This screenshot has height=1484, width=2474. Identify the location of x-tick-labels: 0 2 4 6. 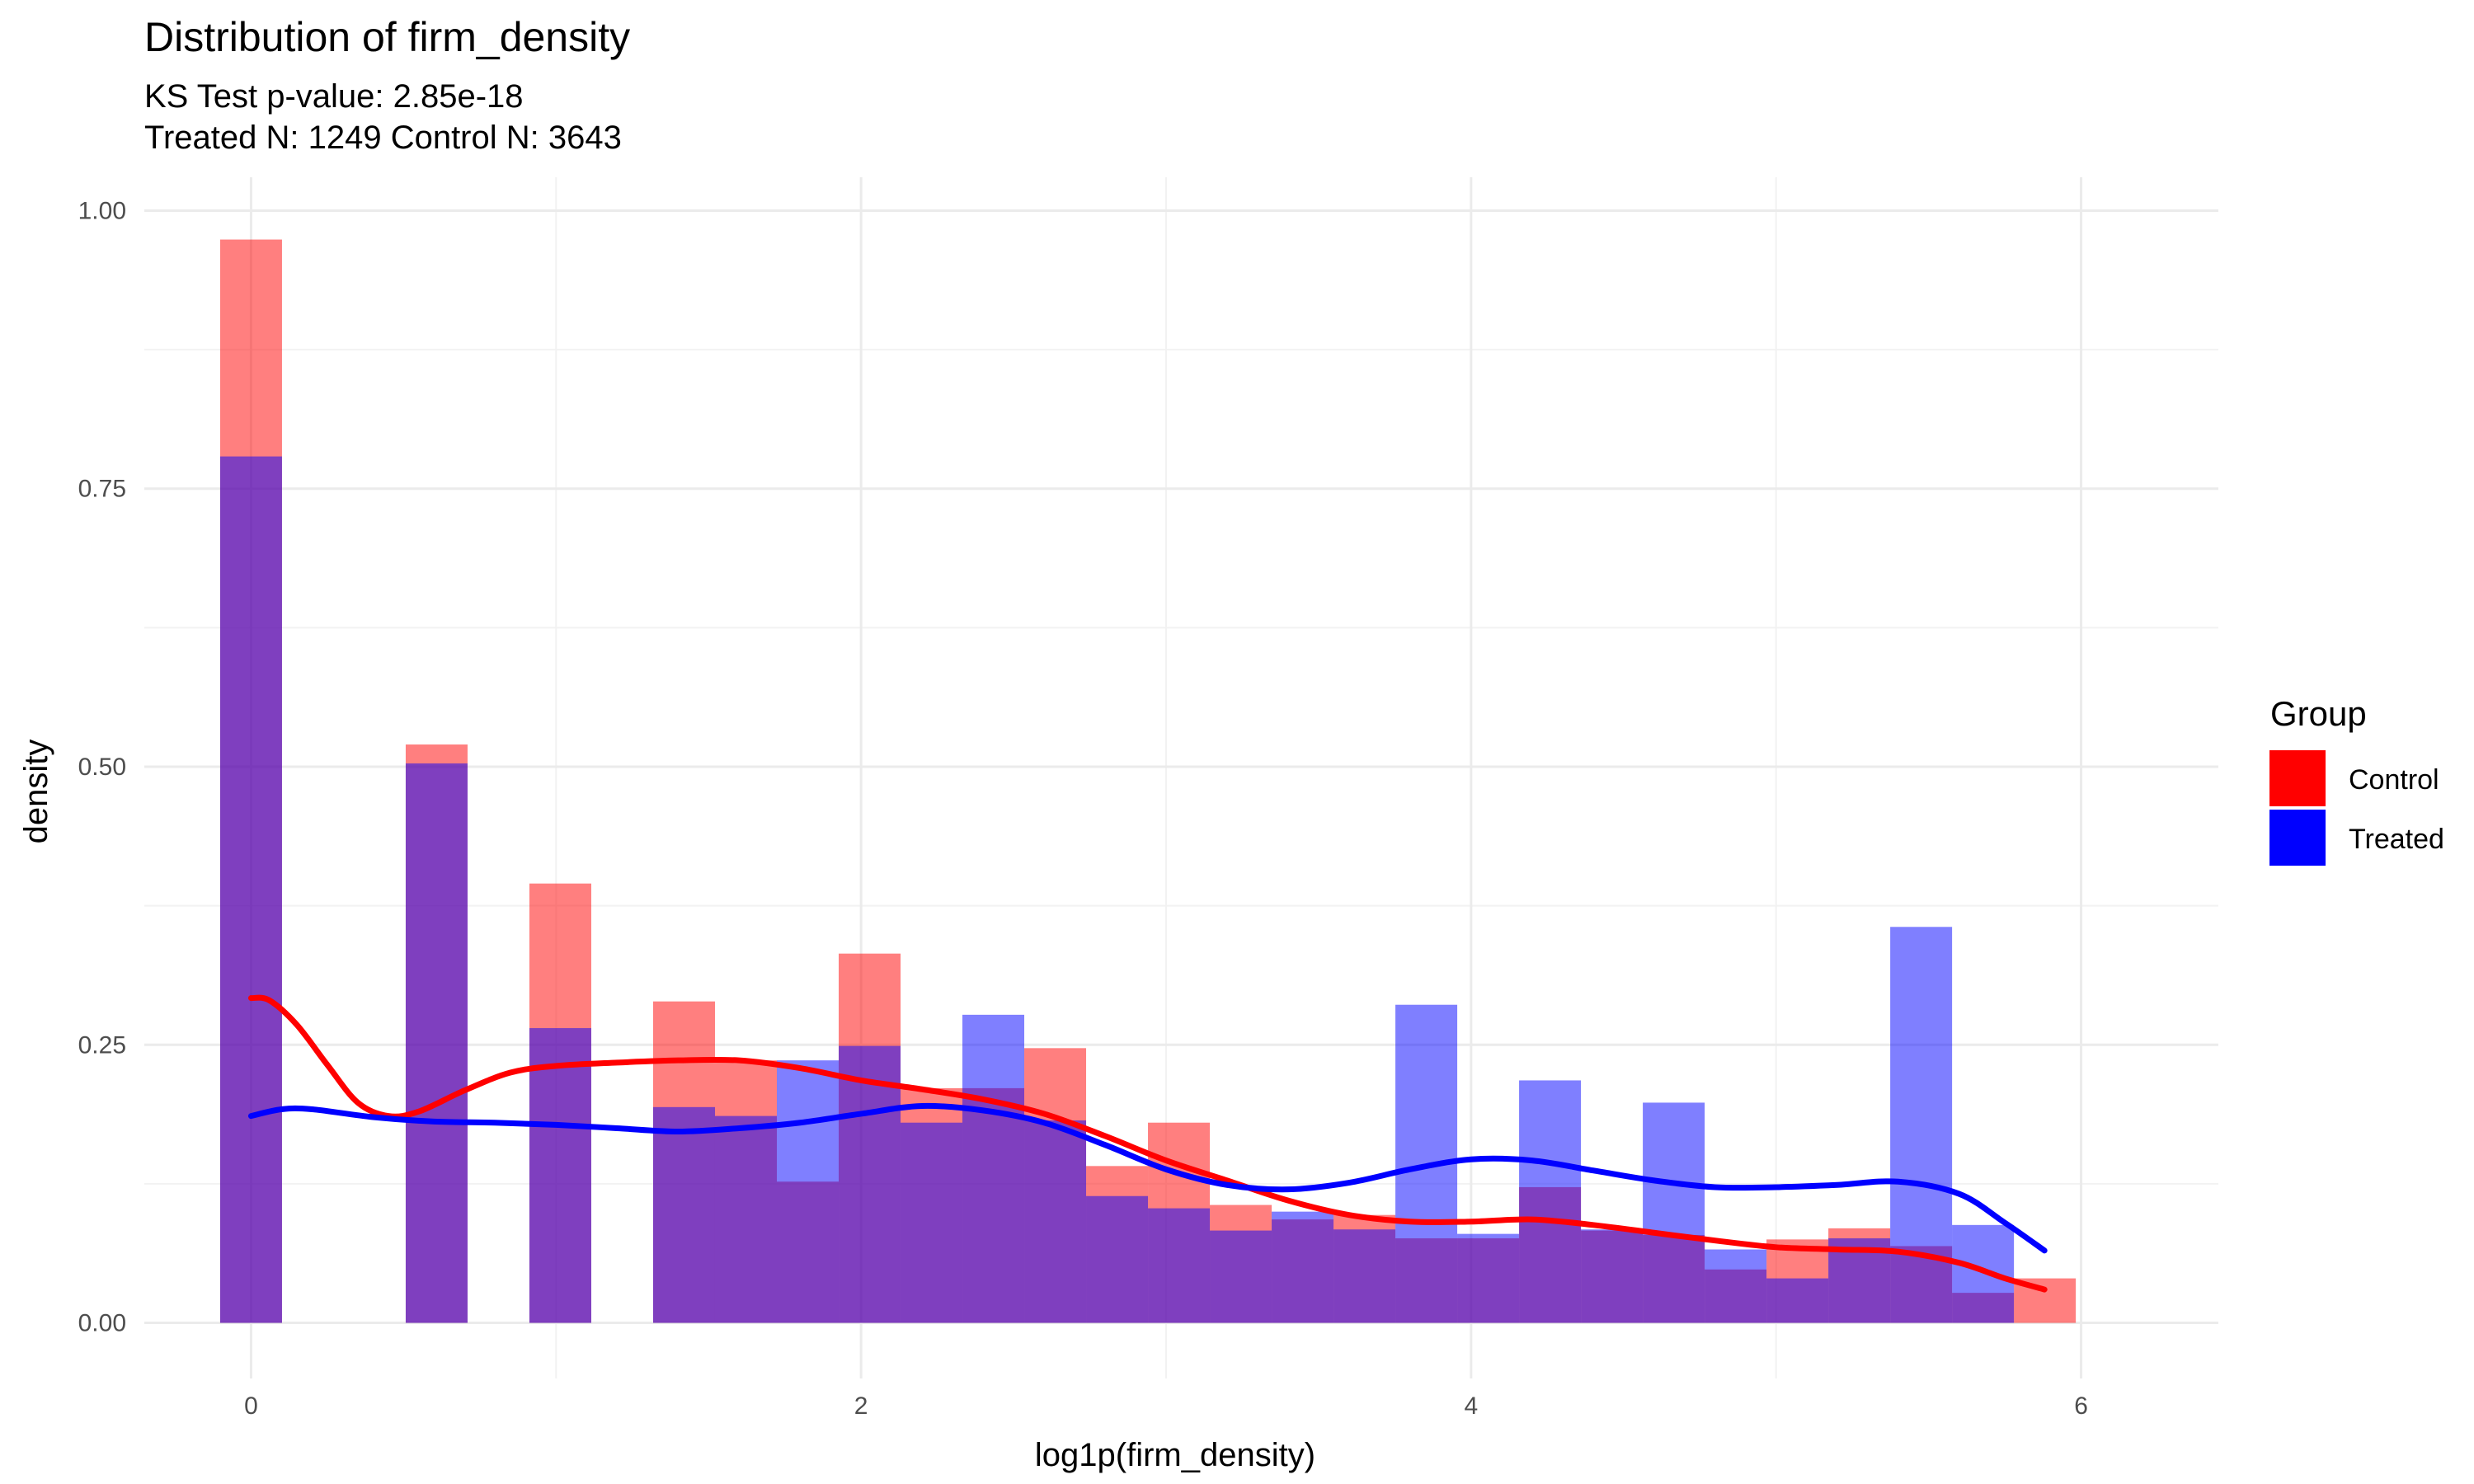
(1166, 1406).